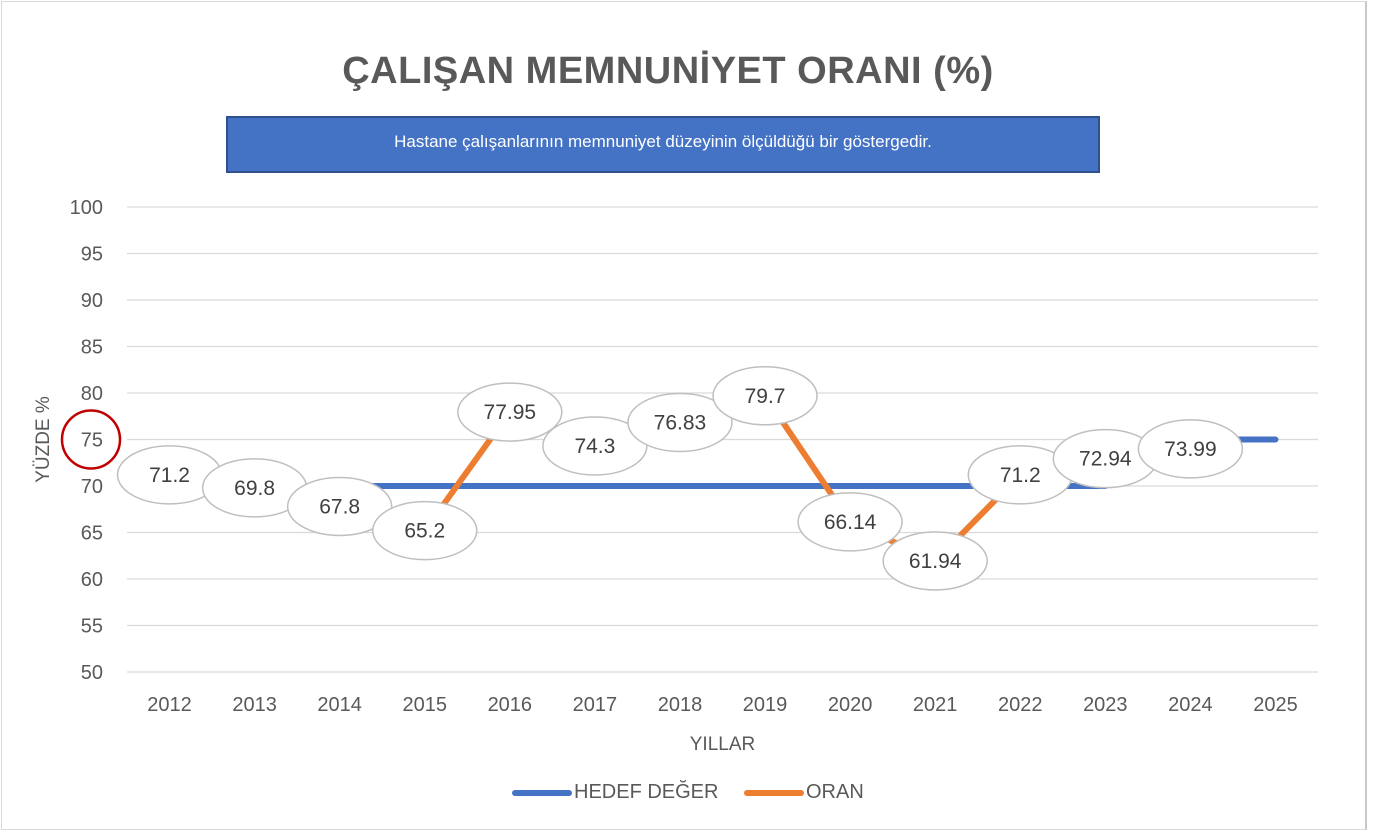 This screenshot has width=1373, height=836. I want to click on x-tick-label: 2016, so click(510, 705).